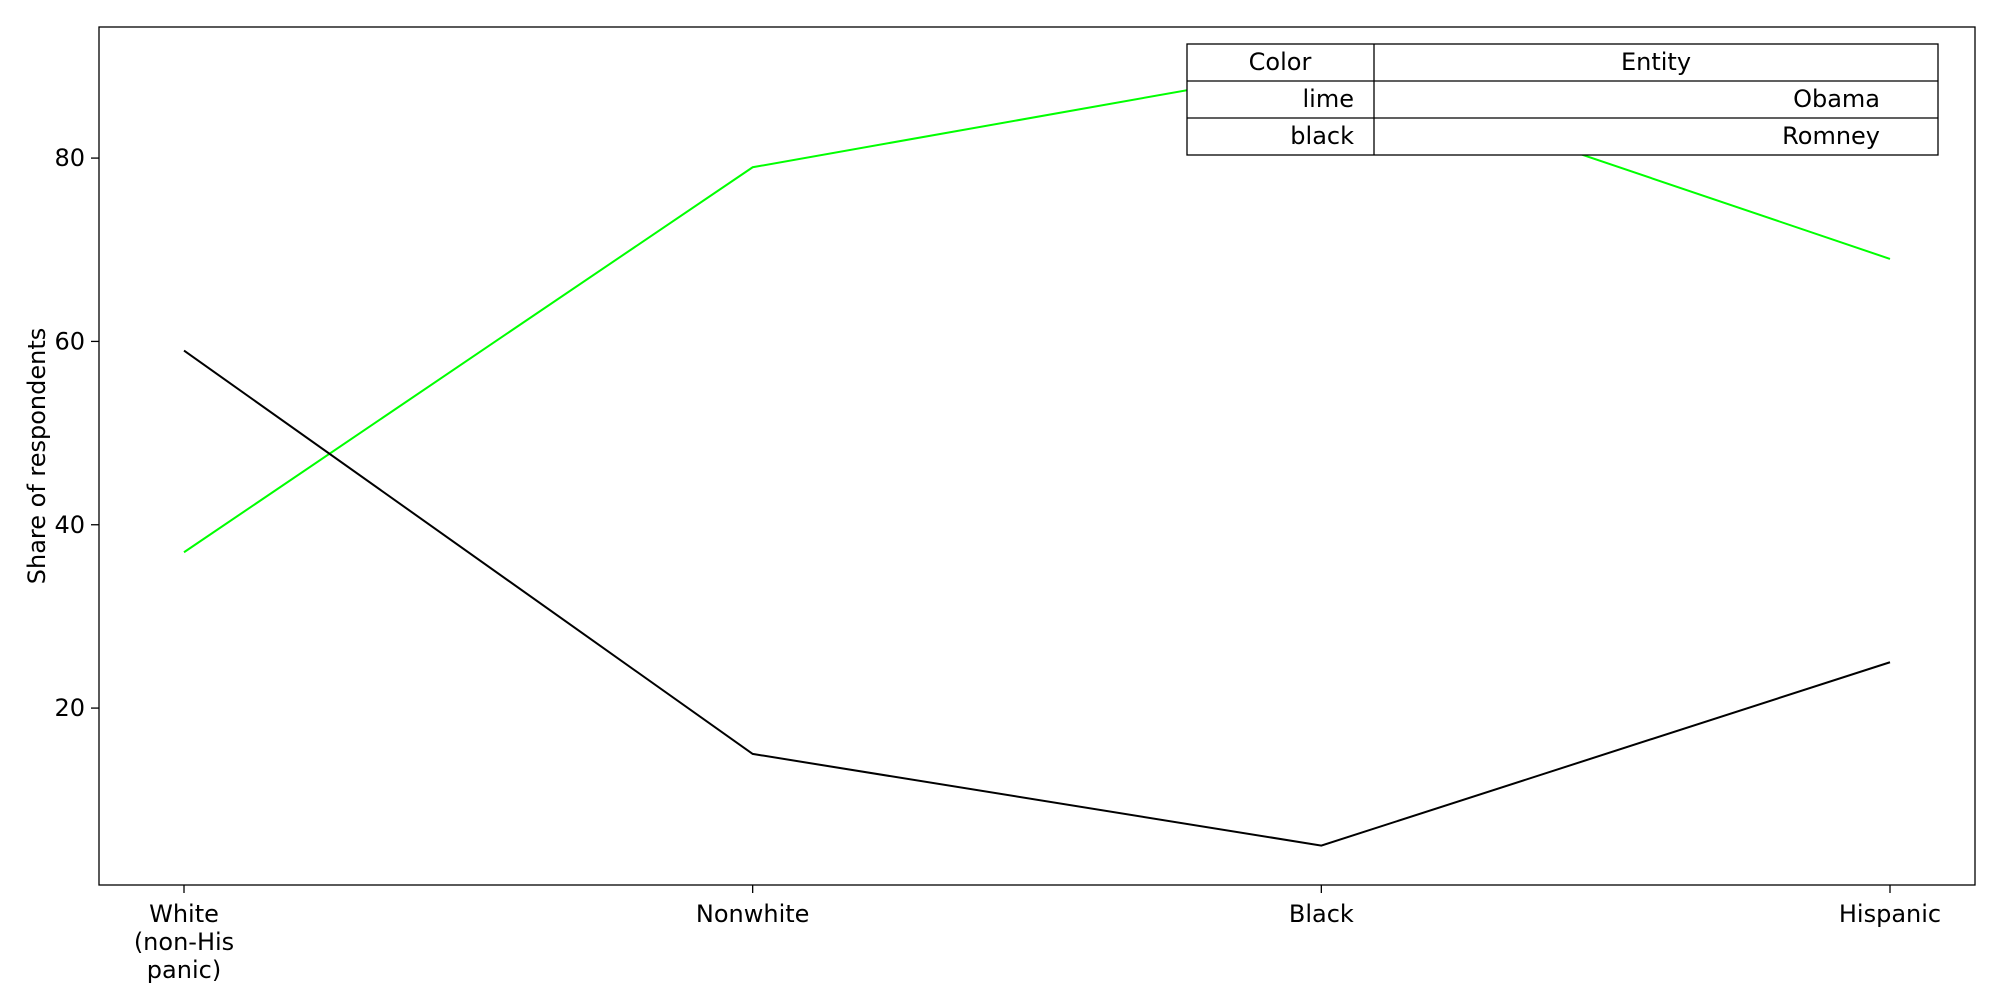 Image resolution: width=2000 pixels, height=1005 pixels. Describe the element at coordinates (184, 970) in the screenshot. I see `x-tick-label-line: panic)` at that location.